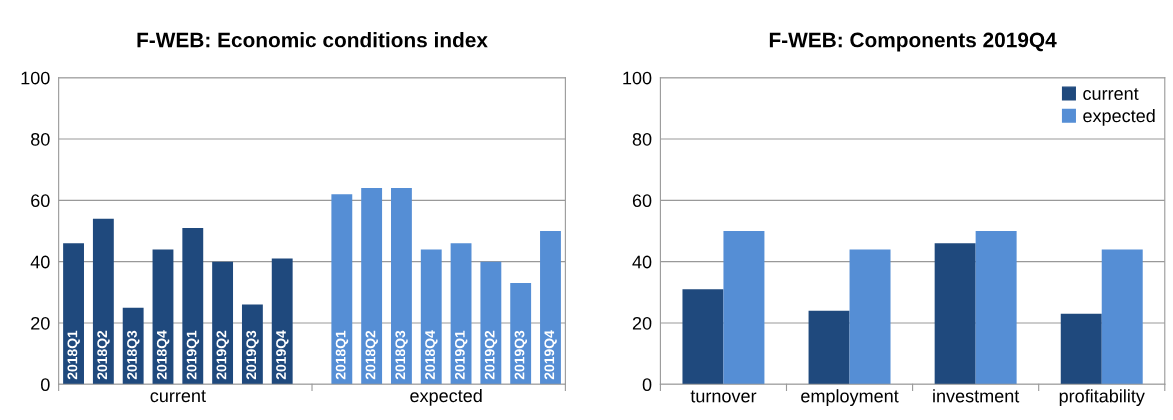 The width and height of the screenshot is (1173, 420). I want to click on series-label: current, so click(178, 396).